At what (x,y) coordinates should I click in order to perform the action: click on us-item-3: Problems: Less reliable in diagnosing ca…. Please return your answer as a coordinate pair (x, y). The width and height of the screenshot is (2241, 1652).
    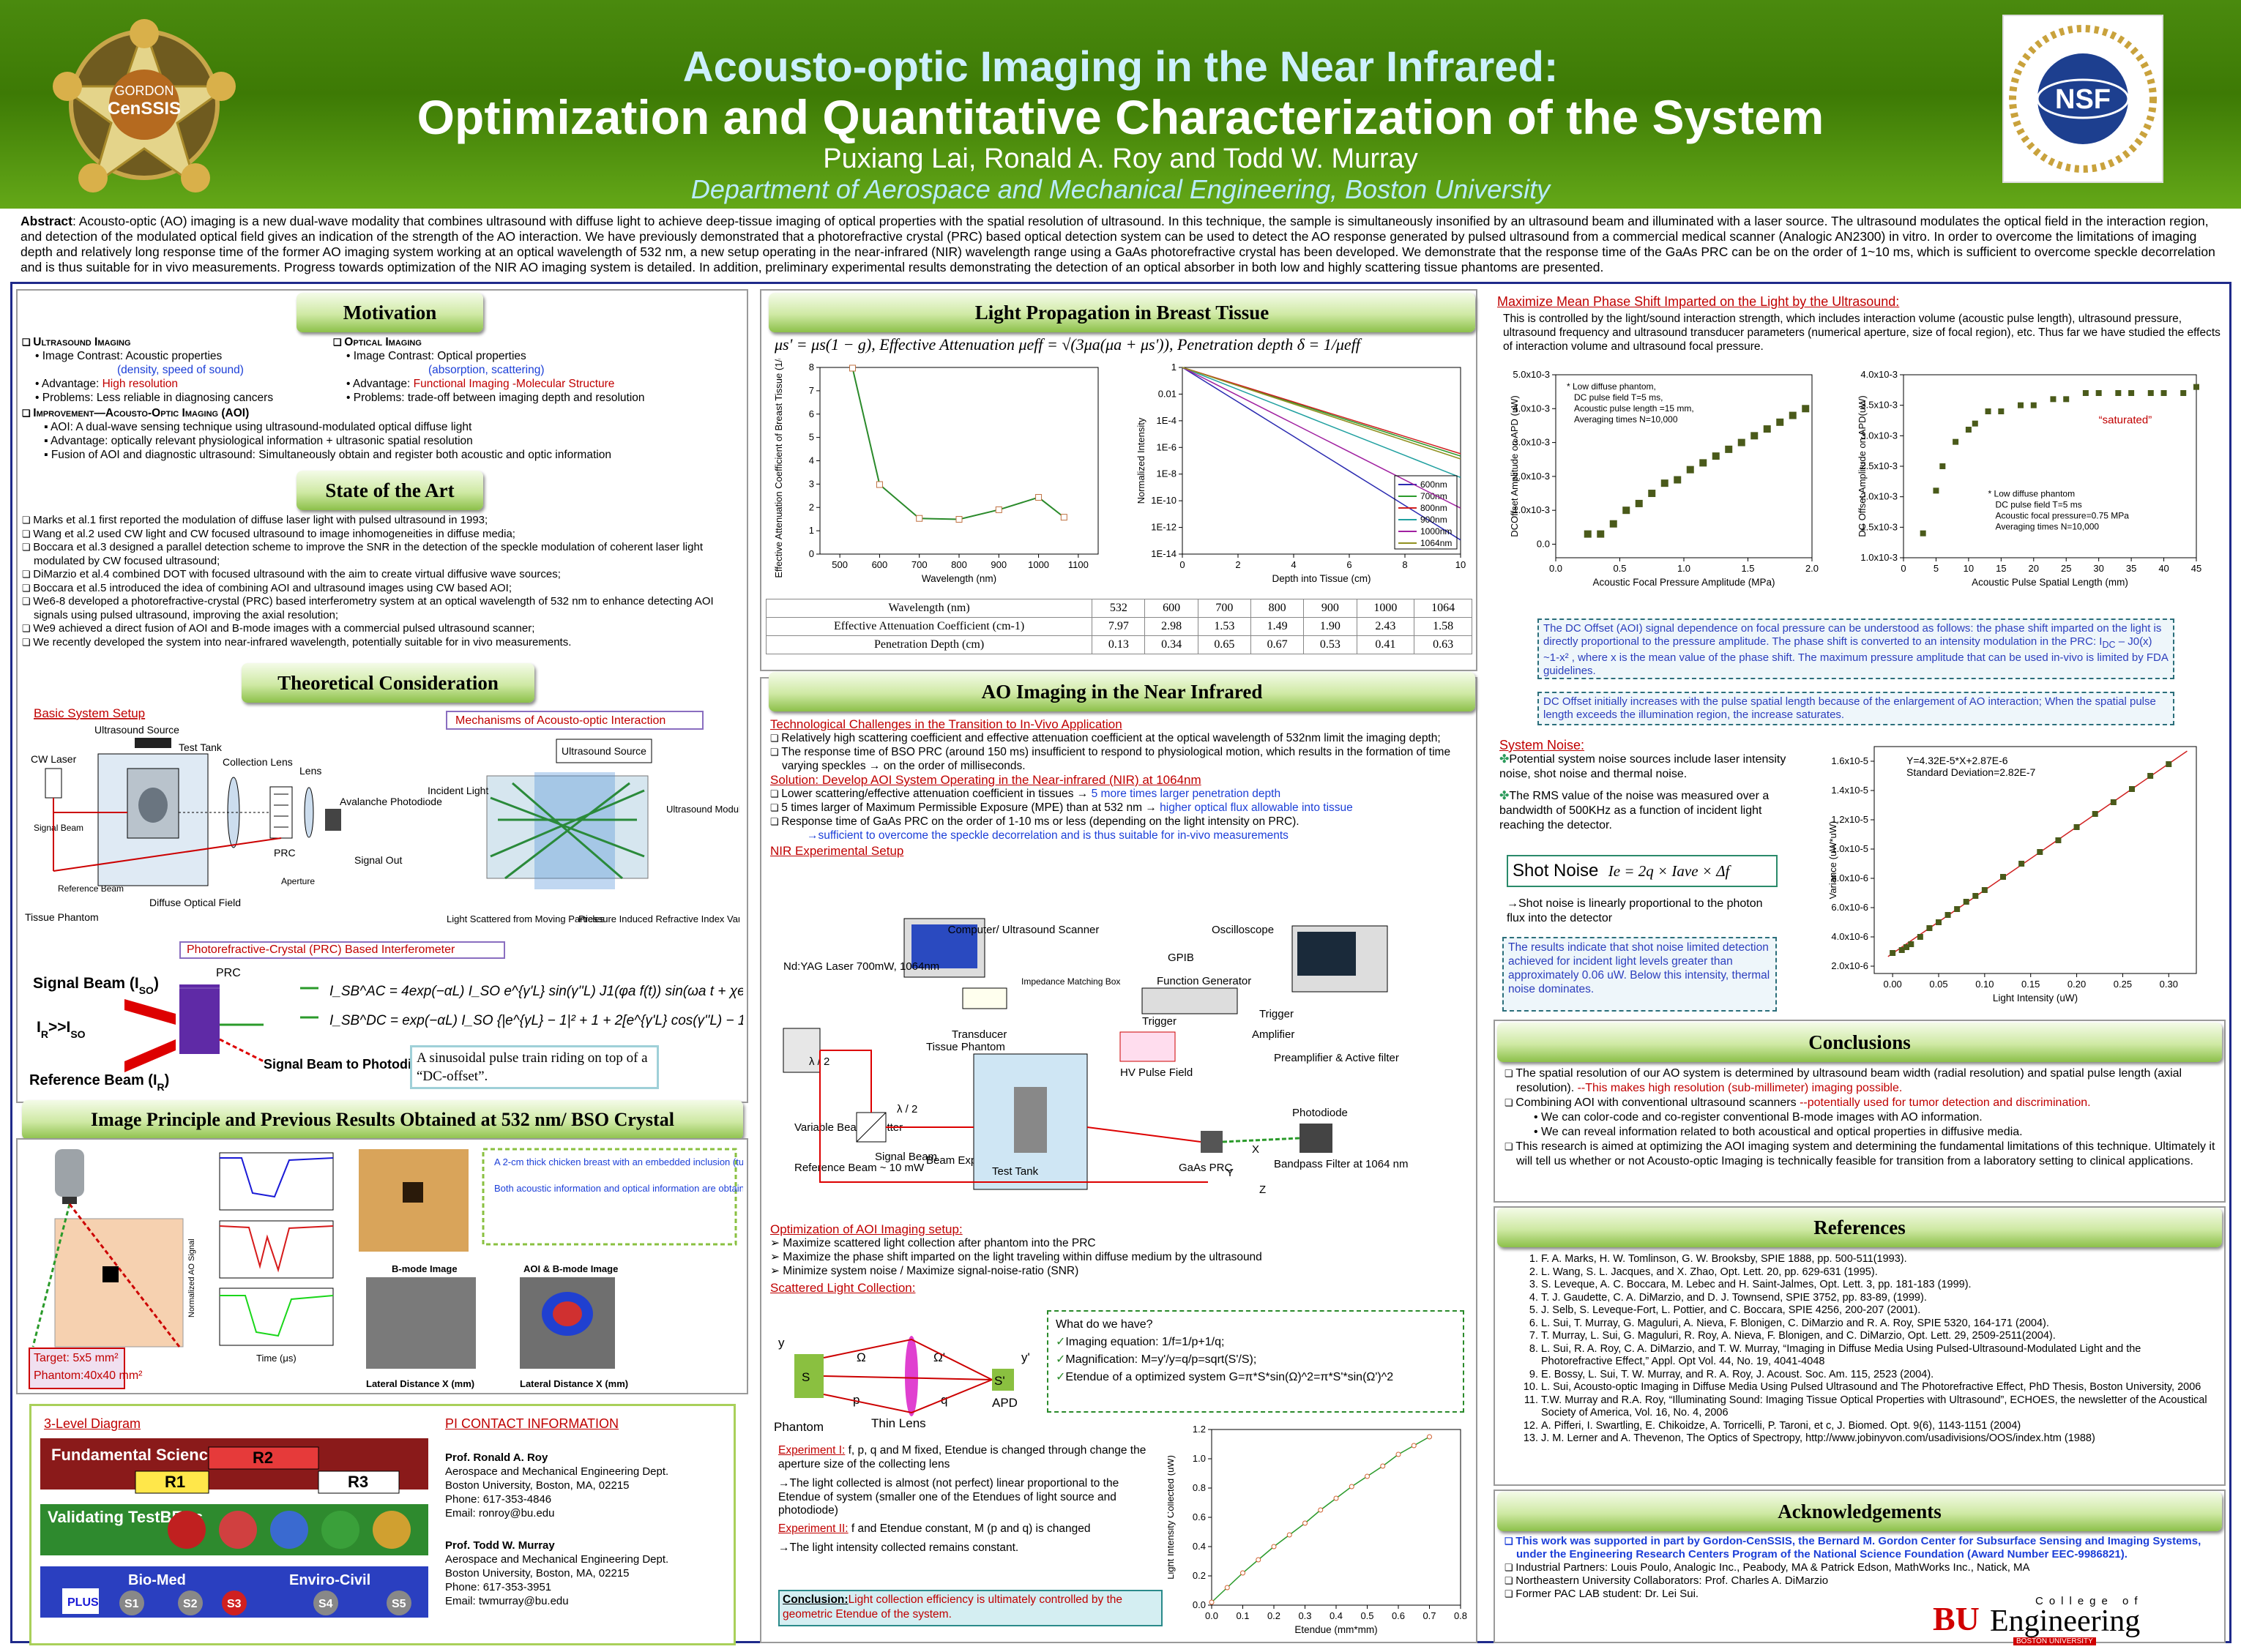
    Looking at the image, I should click on (158, 398).